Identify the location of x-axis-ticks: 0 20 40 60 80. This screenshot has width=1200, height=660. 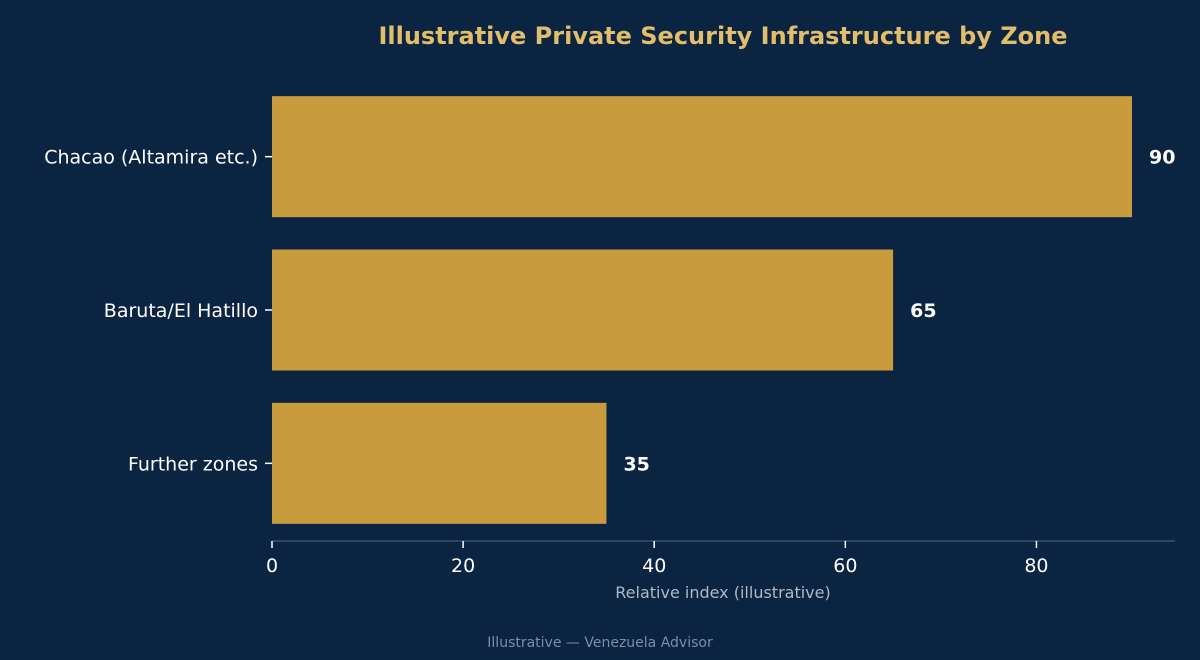
(657, 559).